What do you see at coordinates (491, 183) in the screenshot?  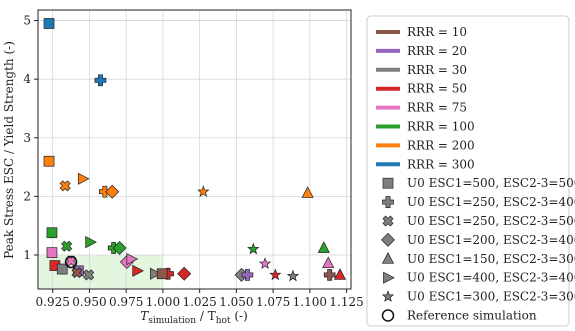 I see `legend-entry-label: U0 ESC1=500, ESC2-3=500` at bounding box center [491, 183].